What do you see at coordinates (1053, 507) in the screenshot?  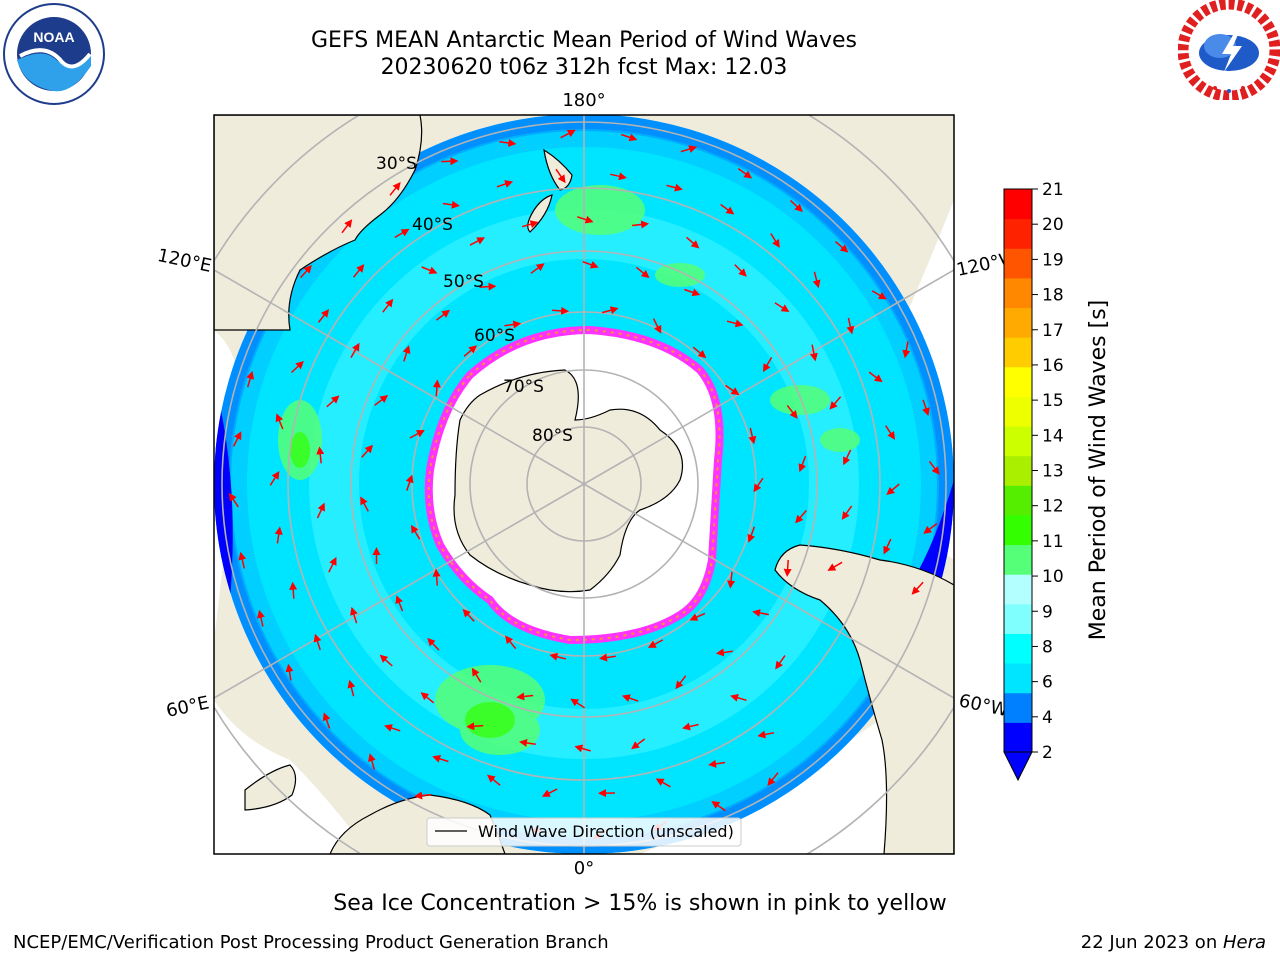 I see `colorbar-tick-label: 12` at bounding box center [1053, 507].